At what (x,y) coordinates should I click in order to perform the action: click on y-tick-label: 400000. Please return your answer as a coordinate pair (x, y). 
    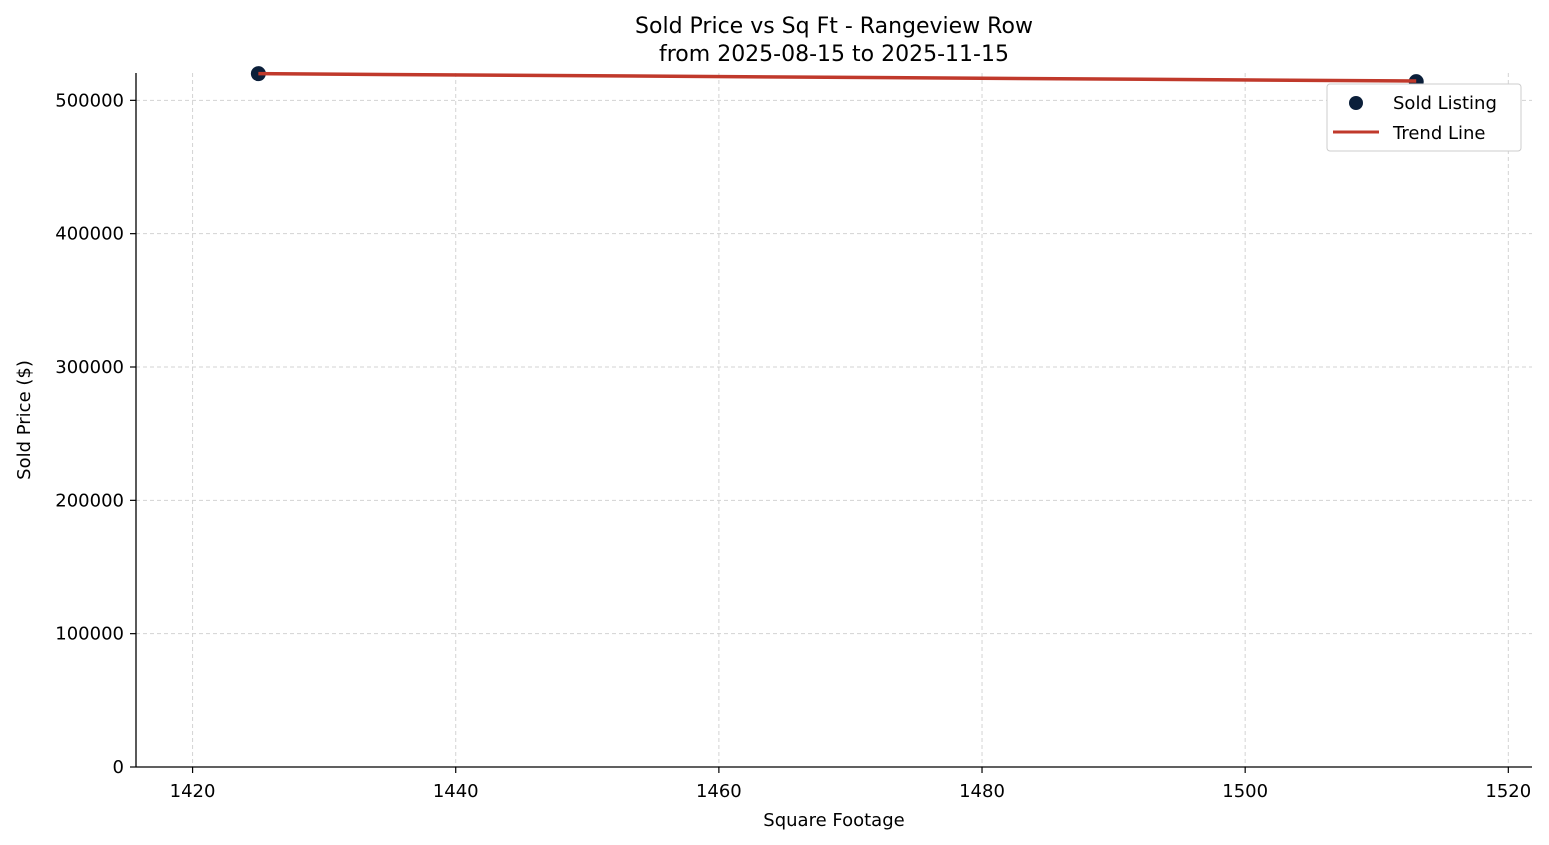
    Looking at the image, I should click on (89, 234).